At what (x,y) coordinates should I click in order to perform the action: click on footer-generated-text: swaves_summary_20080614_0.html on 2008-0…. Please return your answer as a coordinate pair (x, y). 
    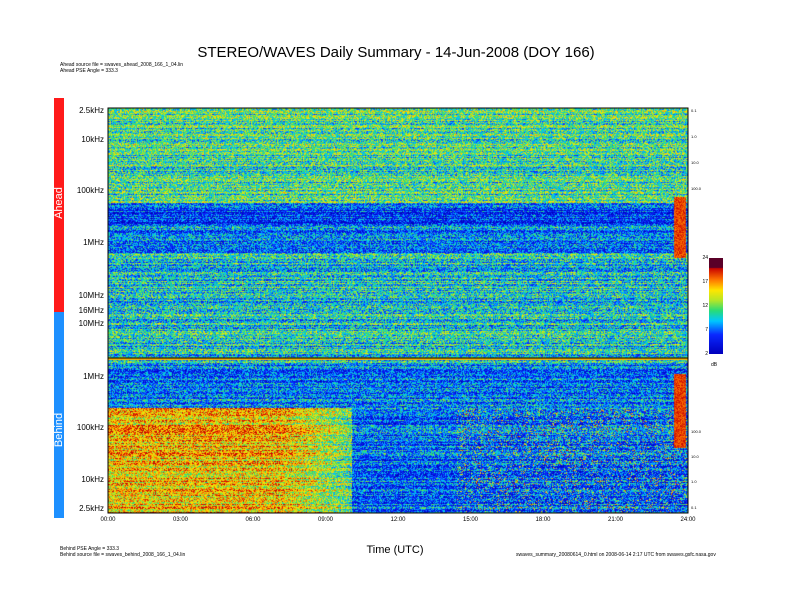
    Looking at the image, I should click on (616, 555).